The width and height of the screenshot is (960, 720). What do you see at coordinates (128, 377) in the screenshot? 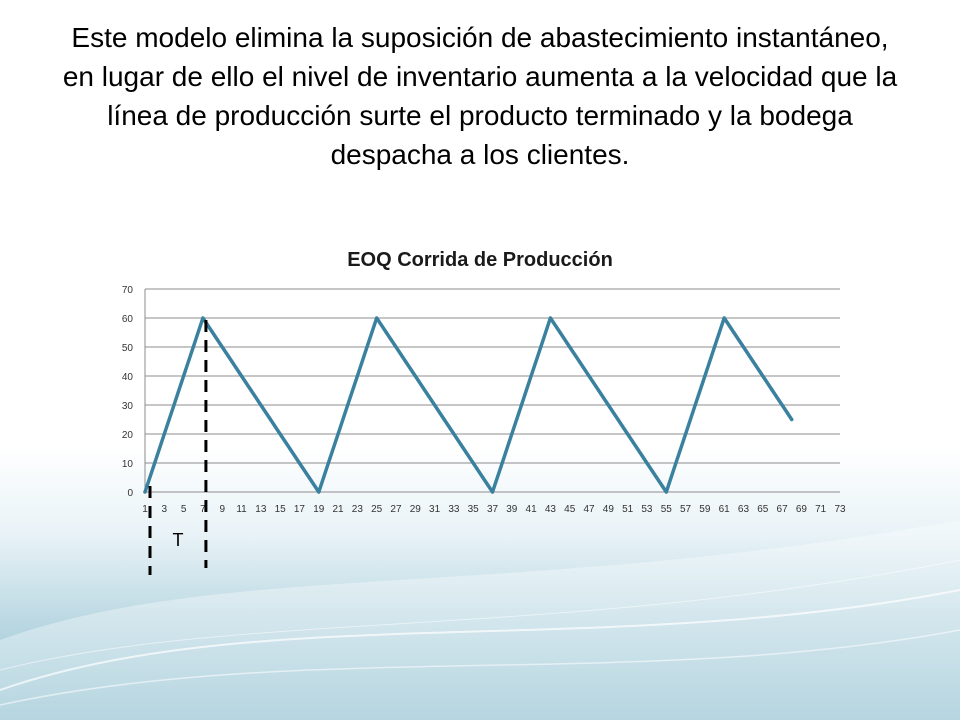
I see `y-tick-label: 40` at bounding box center [128, 377].